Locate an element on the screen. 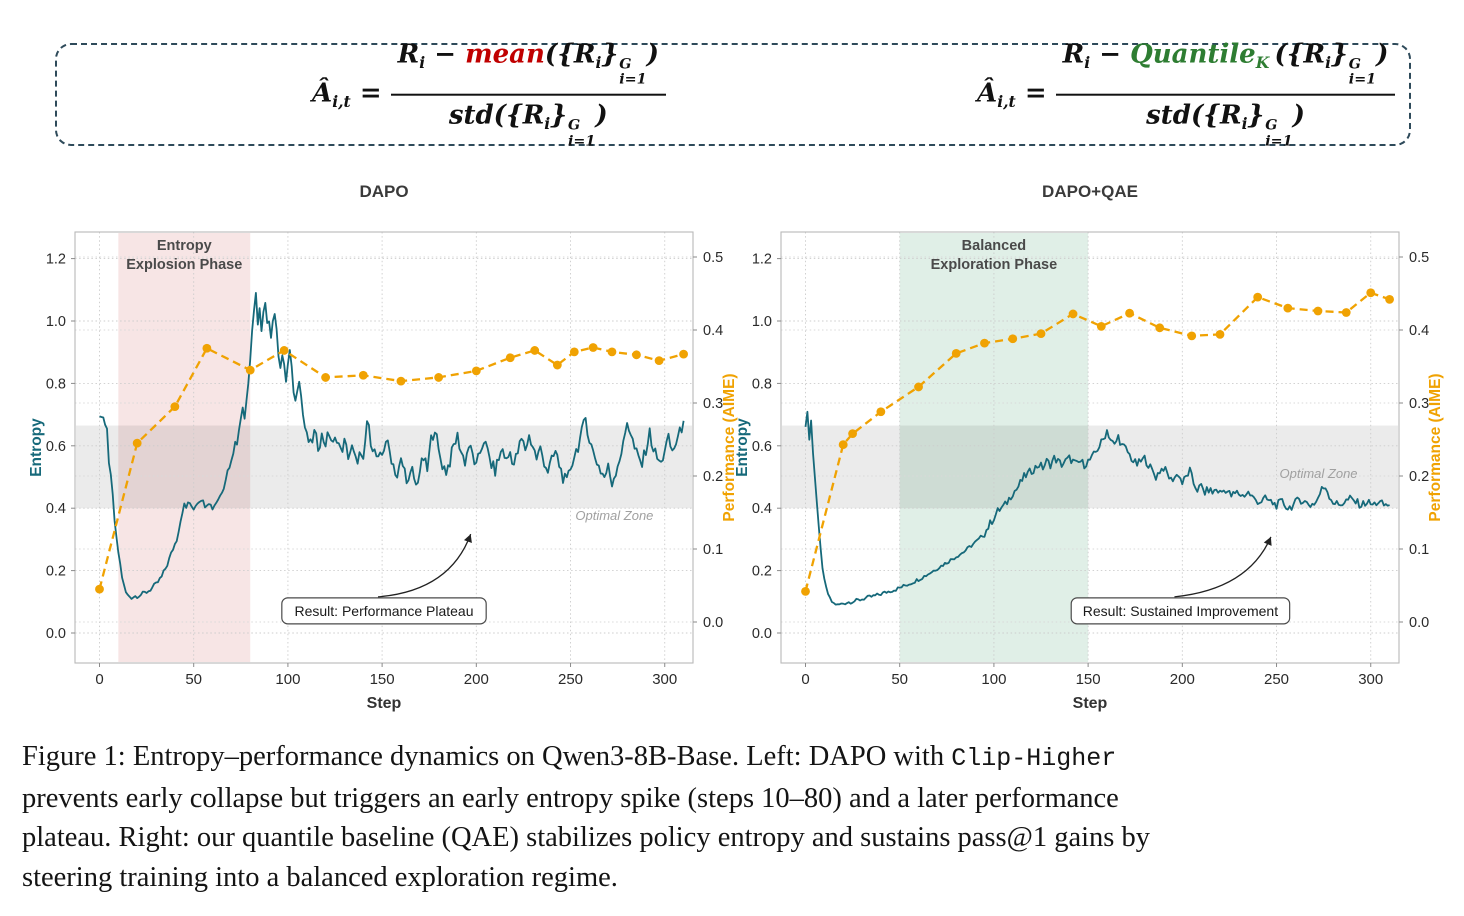 This screenshot has width=1464, height=916. annotation-label: Result: Sustained Improvement is located at coordinates (1180, 611).